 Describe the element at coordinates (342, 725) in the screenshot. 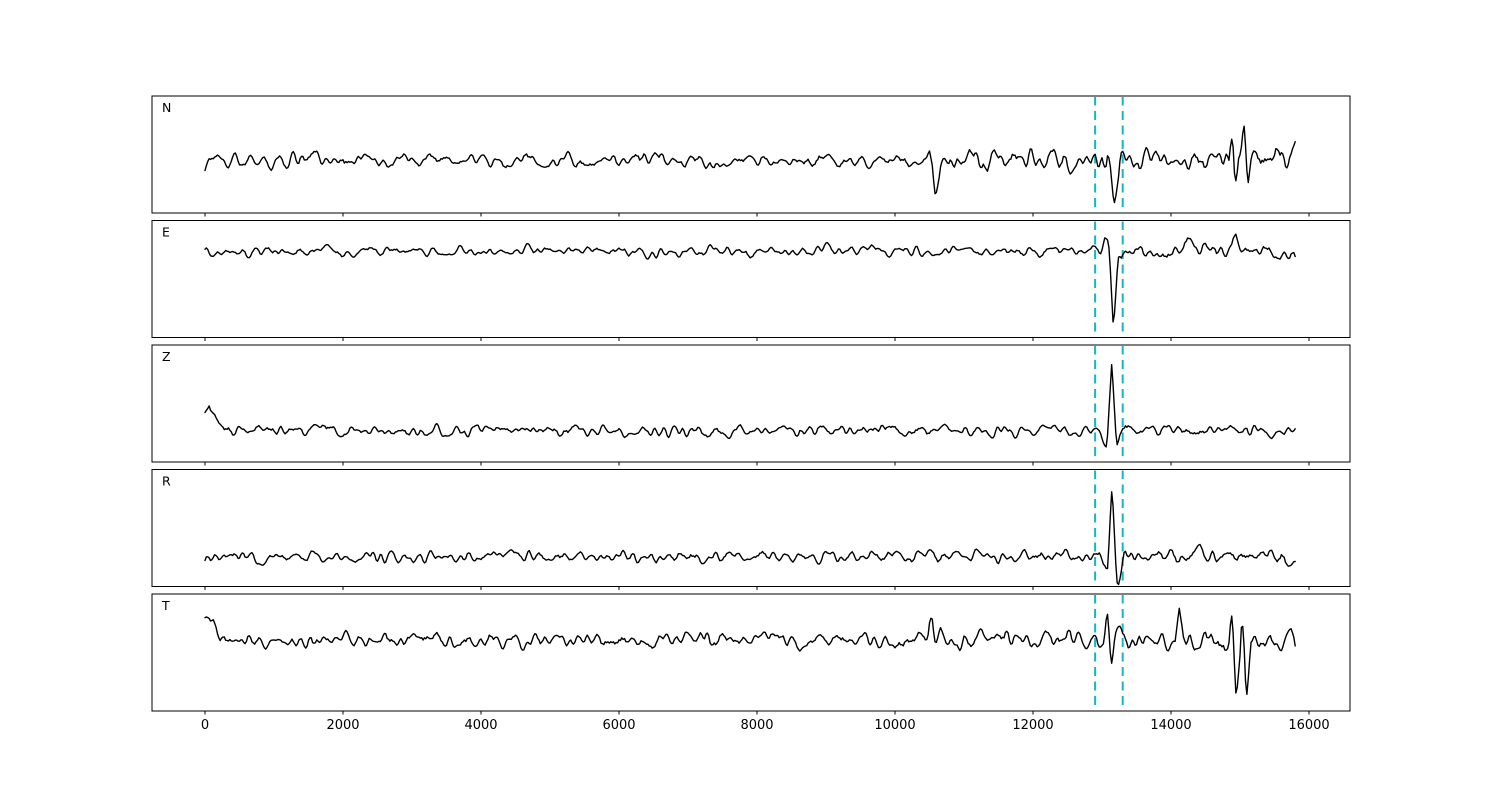

I see `x-tick-label: 2000` at that location.